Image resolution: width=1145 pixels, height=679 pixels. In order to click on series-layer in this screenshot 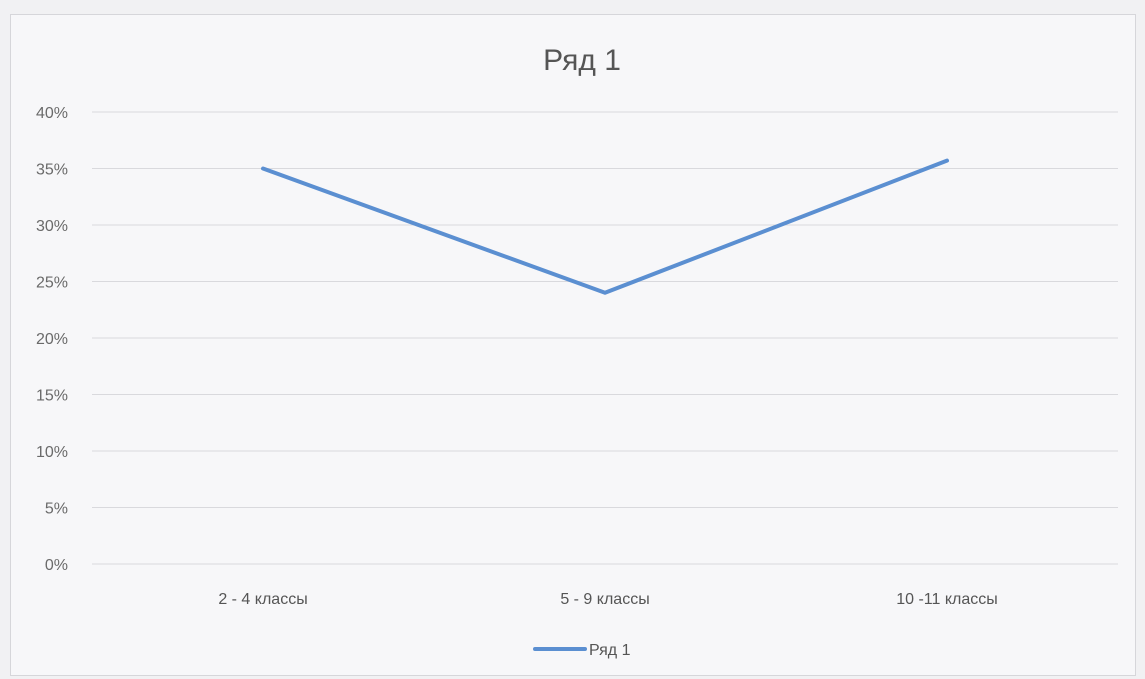, I will do `click(605, 226)`.